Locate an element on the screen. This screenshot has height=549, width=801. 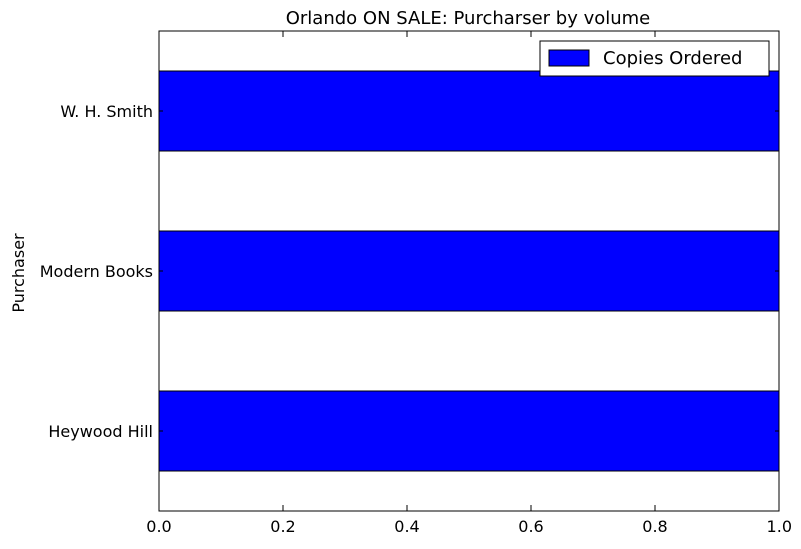
y-tick-label: Modern Books is located at coordinates (96, 271).